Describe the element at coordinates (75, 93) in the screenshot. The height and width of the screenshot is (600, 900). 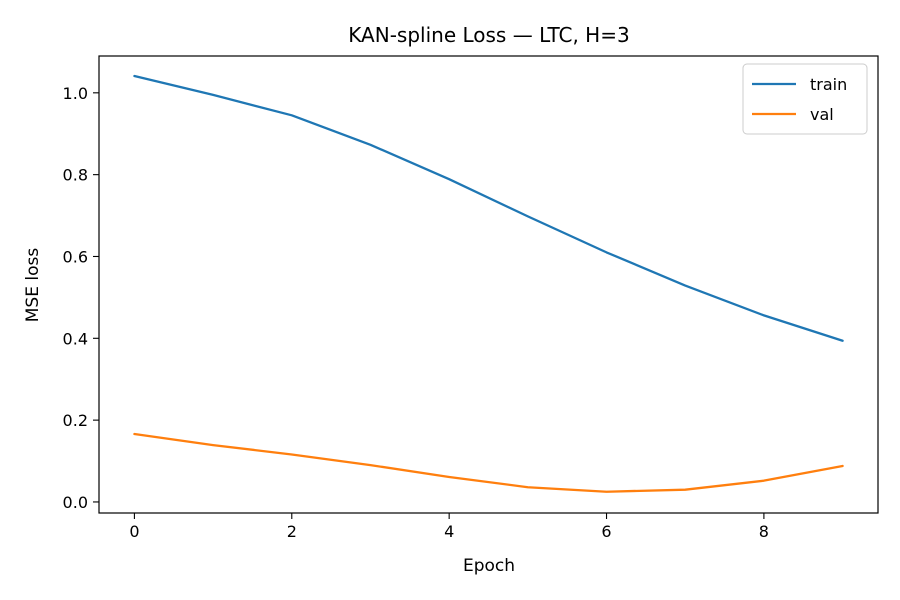
I see `y-tick-label: 1.0` at that location.